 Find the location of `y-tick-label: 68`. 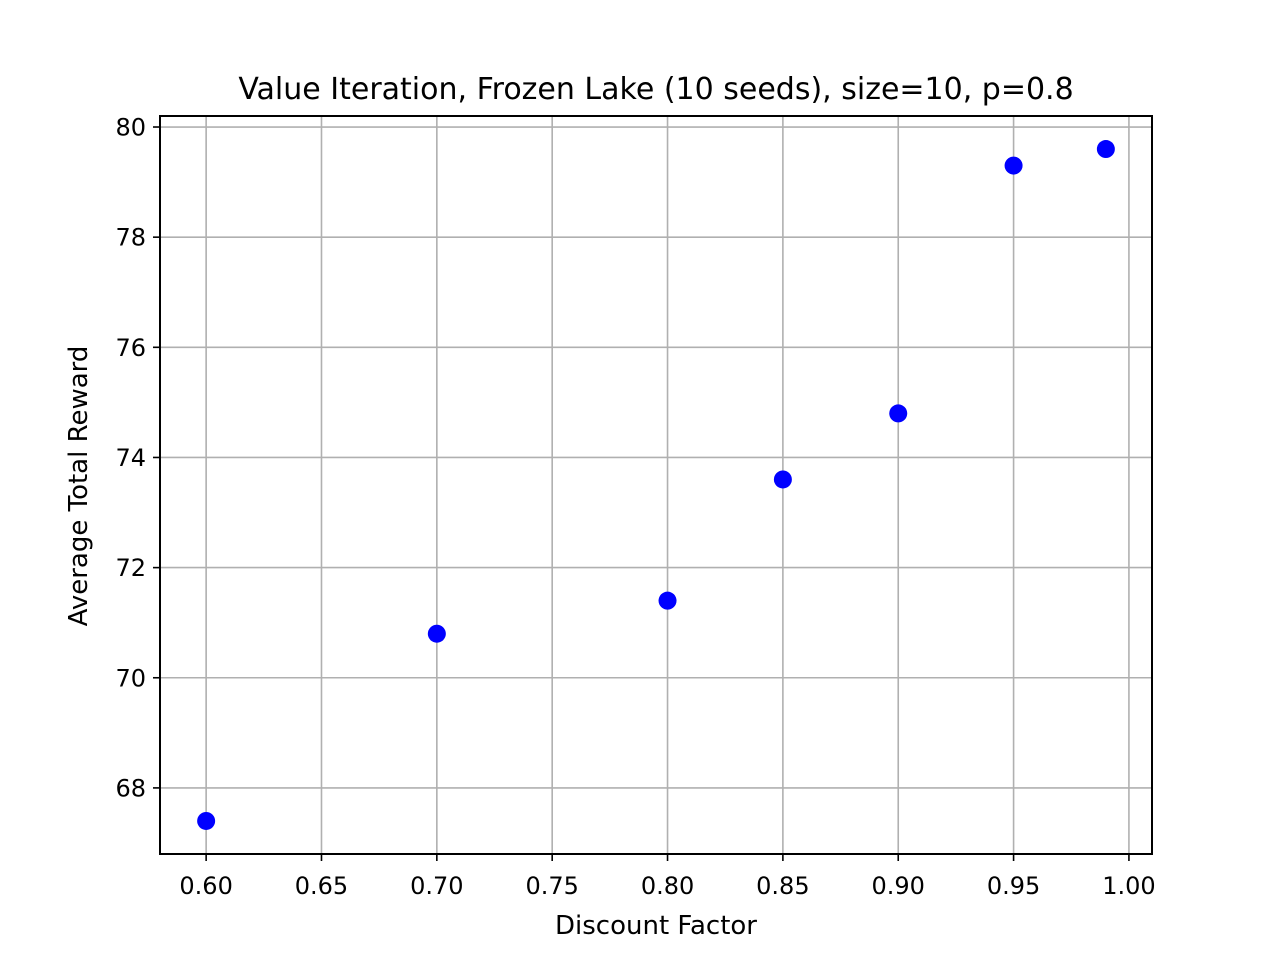

y-tick-label: 68 is located at coordinates (130, 788).